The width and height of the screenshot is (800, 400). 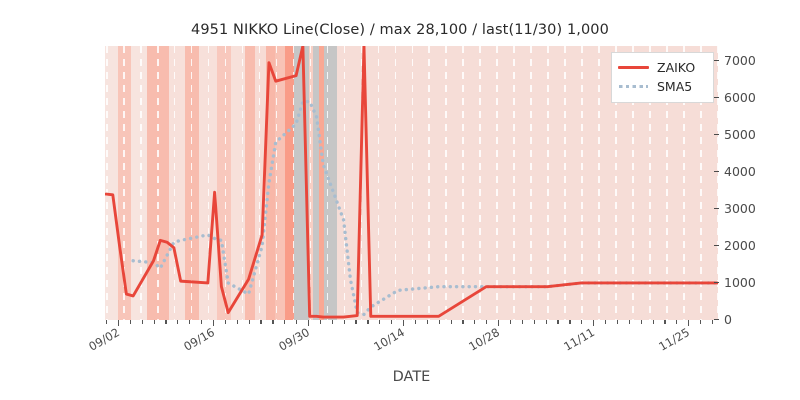 I want to click on legend-label-sma5: SMA5, so click(x=675, y=86).